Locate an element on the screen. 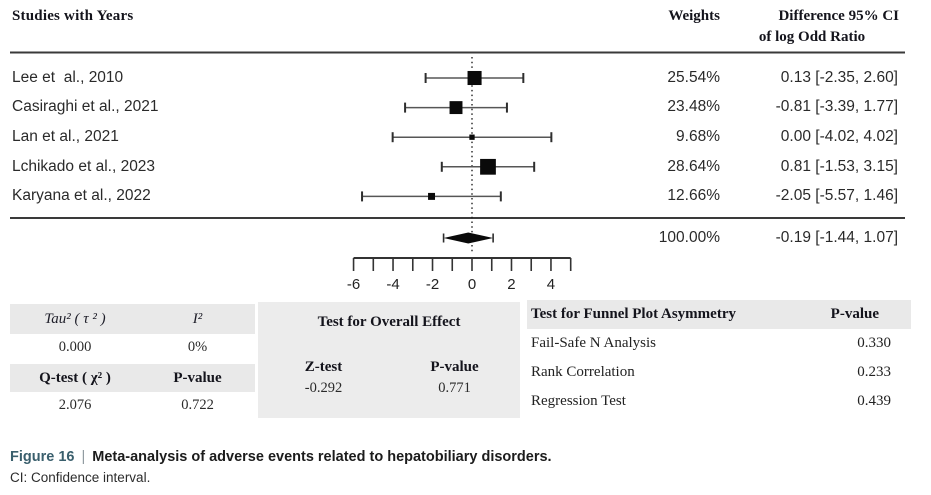 This screenshot has width=931, height=495. figure-number-label: Figure 16 is located at coordinates (42, 457).